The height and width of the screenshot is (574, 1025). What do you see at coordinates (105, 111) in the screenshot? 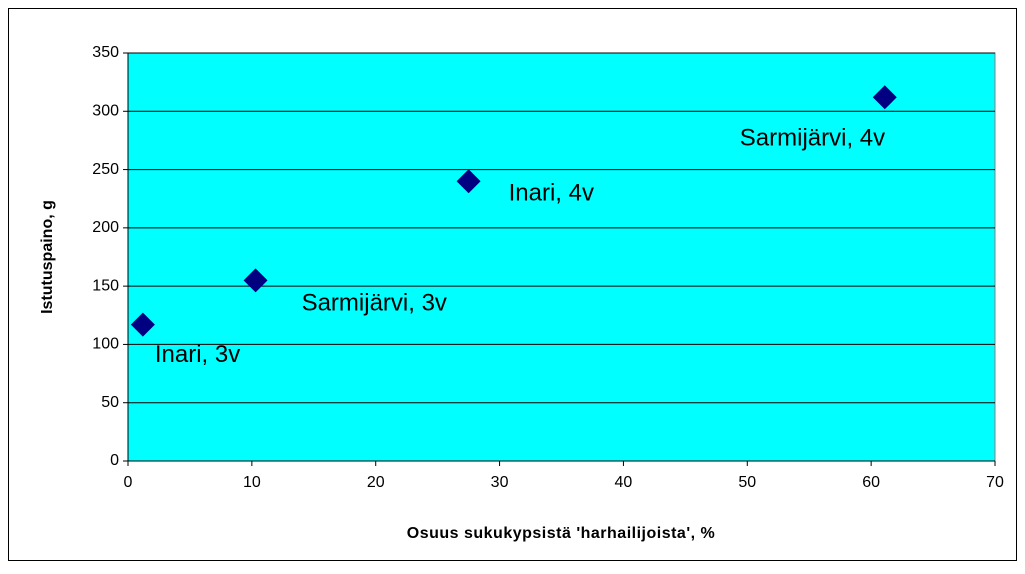
I see `y-tick-label: 300` at bounding box center [105, 111].